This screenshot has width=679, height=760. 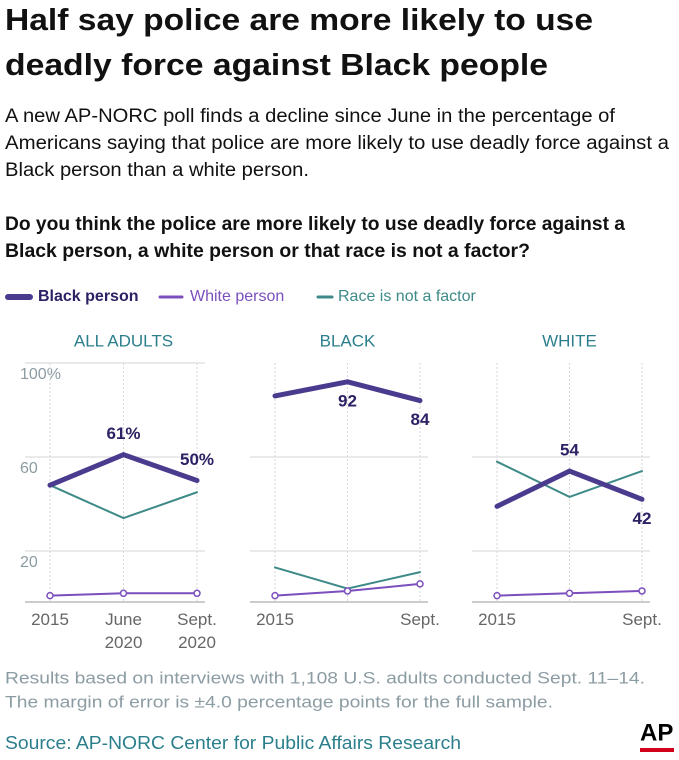 I want to click on title: Half say police are more likely to use, so click(x=299, y=19).